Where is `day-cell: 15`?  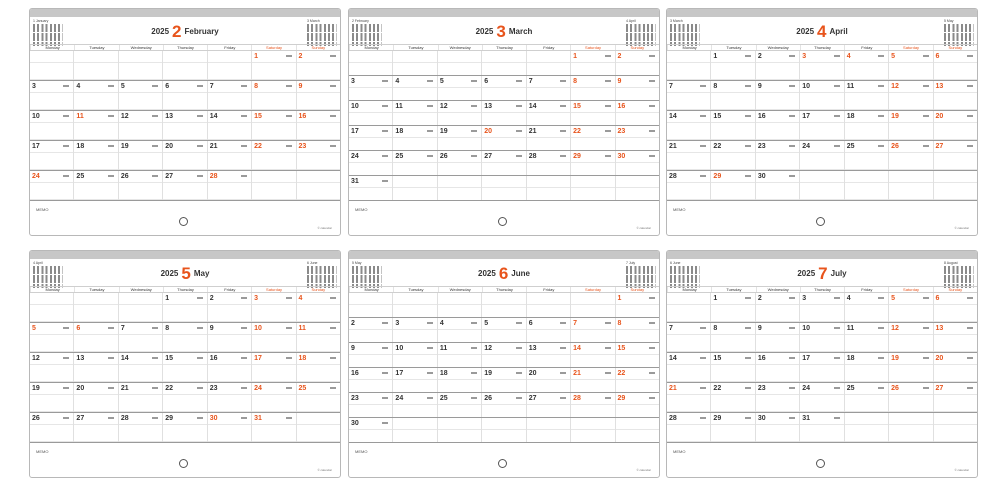
day-cell: 15 is located at coordinates (184, 367).